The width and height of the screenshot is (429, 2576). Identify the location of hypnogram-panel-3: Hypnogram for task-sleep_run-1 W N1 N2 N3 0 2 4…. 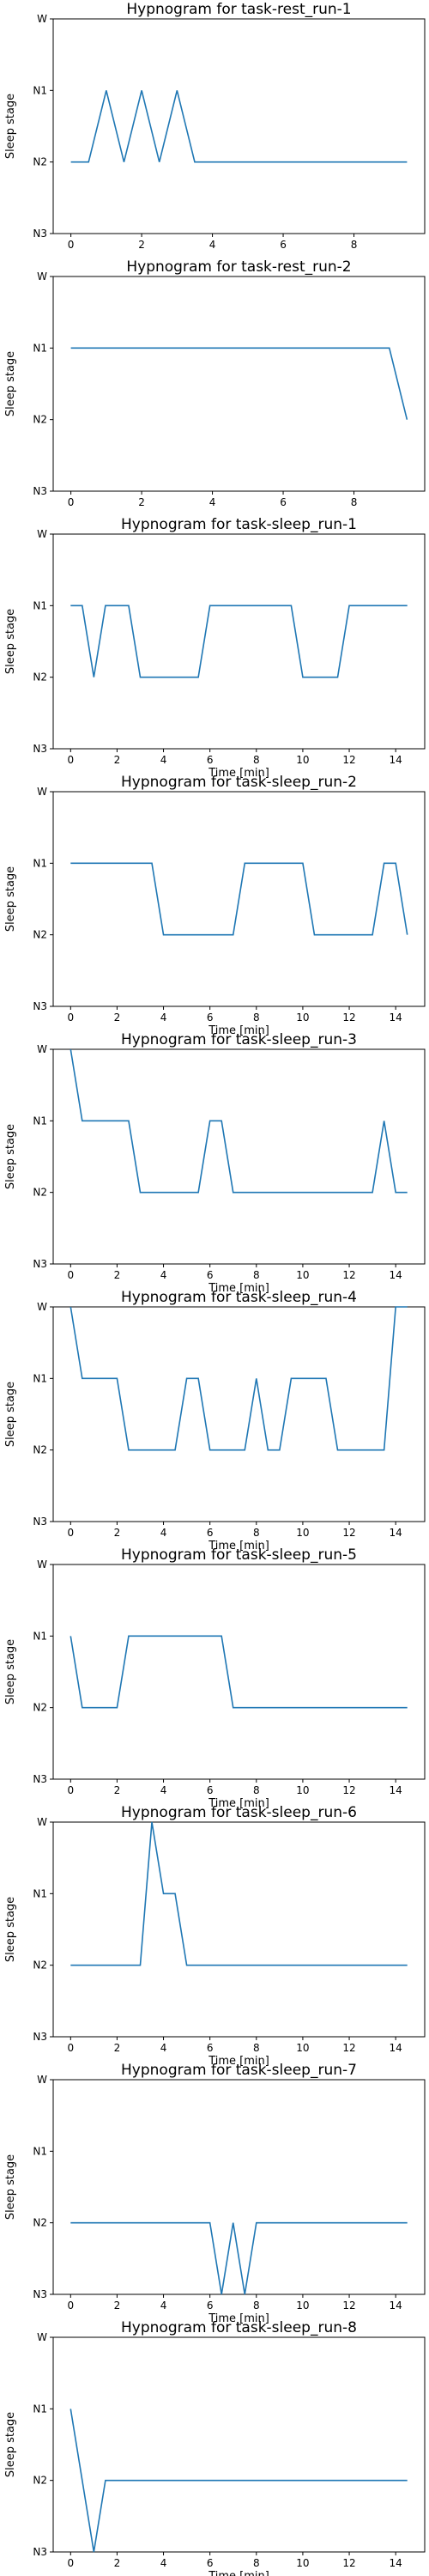
(215, 648).